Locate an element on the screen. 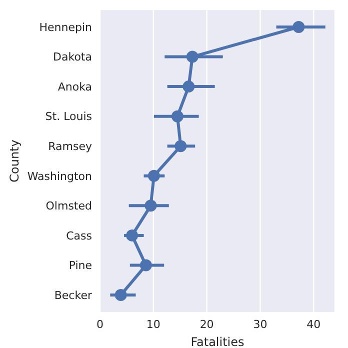 Image resolution: width=348 pixels, height=348 pixels. y-tick-label: Olmsted is located at coordinates (69, 206).